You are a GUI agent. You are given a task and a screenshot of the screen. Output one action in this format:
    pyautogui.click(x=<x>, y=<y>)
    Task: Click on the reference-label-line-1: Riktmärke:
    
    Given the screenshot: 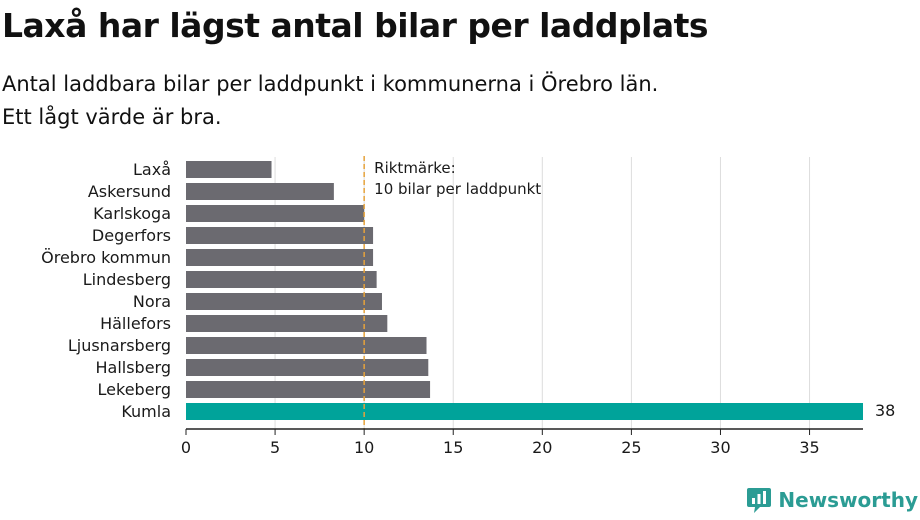 What is the action you would take?
    pyautogui.click(x=415, y=168)
    